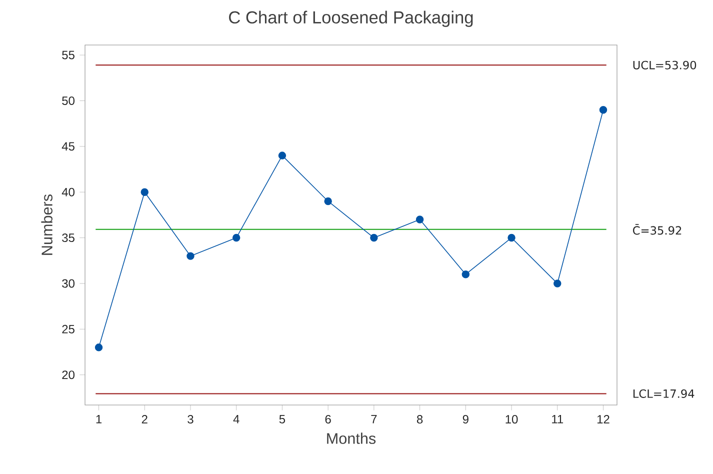 This screenshot has width=713, height=474. Describe the element at coordinates (663, 393) in the screenshot. I see `ref-line-label: LCL=17.94` at that location.